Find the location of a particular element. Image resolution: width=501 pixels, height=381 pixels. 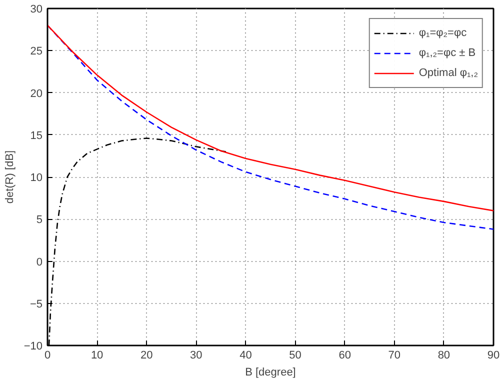

x-tick-label: 20 is located at coordinates (146, 356).